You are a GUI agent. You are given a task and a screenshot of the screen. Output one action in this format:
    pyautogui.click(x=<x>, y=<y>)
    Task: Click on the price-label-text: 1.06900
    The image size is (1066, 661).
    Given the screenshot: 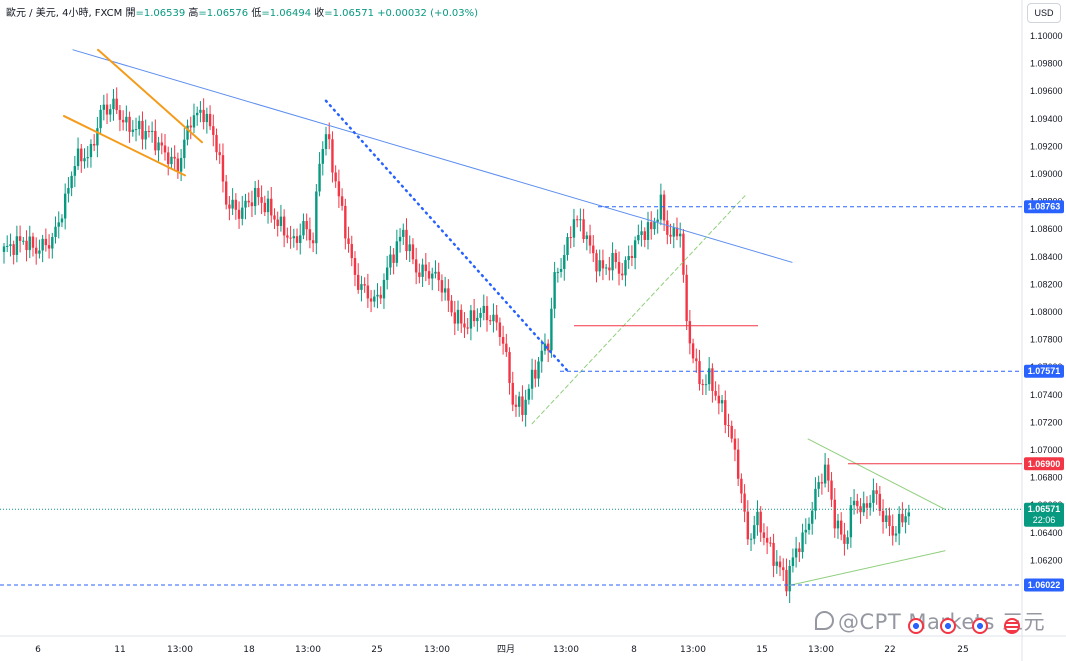 What is the action you would take?
    pyautogui.click(x=1044, y=464)
    